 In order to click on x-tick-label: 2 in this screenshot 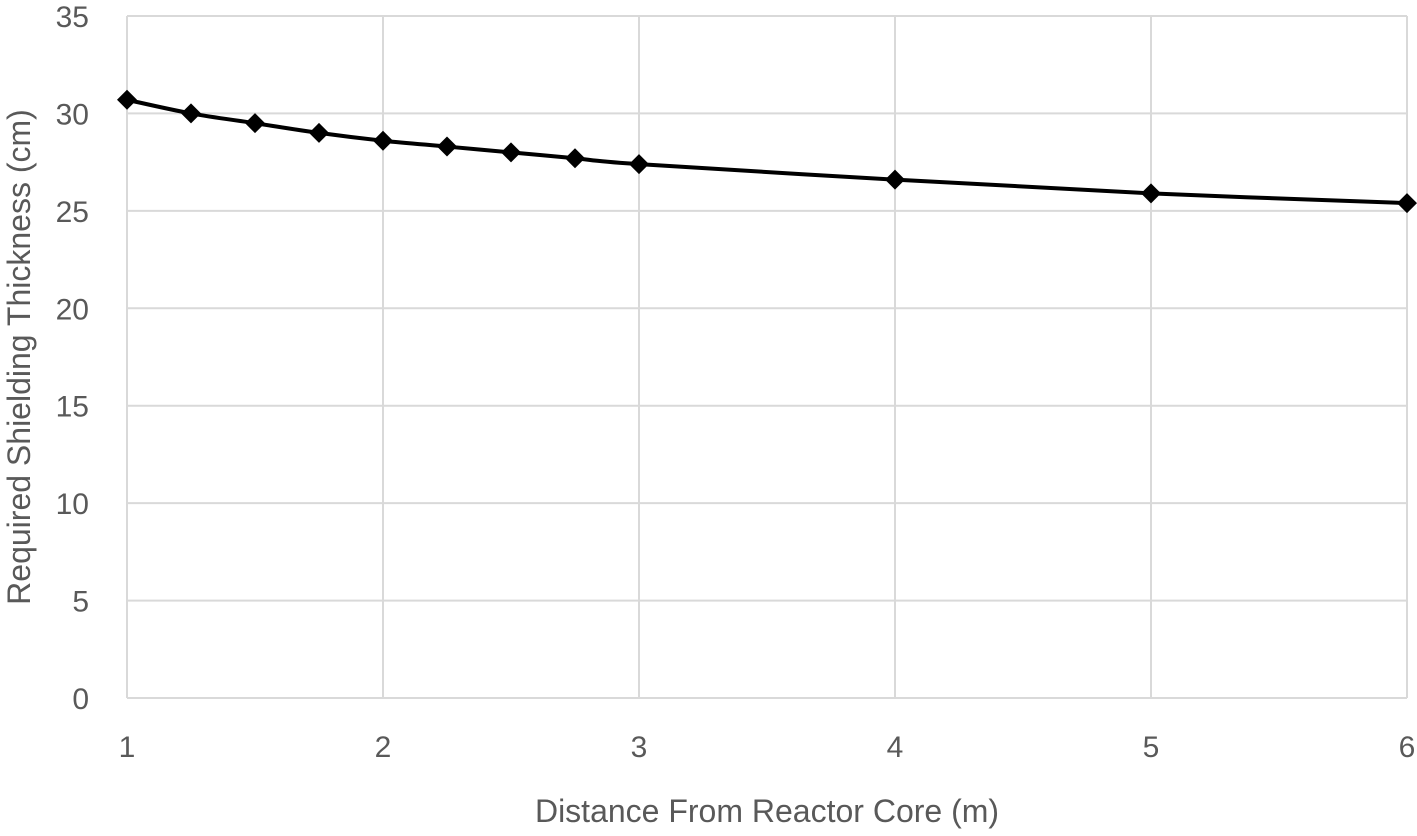, I will do `click(383, 747)`.